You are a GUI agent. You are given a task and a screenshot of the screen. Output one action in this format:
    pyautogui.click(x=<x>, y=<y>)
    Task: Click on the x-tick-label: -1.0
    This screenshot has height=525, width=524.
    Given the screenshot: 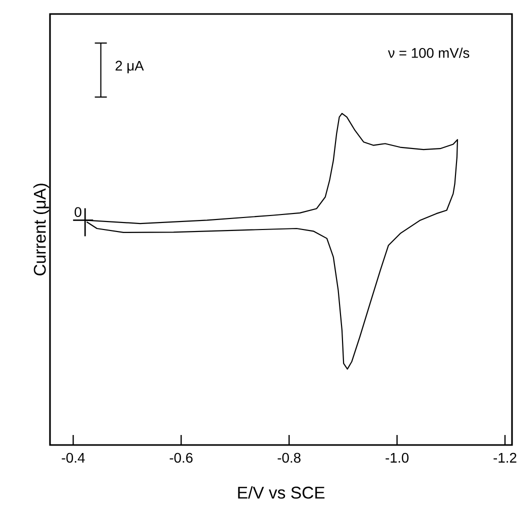 What is the action you would take?
    pyautogui.click(x=397, y=457)
    